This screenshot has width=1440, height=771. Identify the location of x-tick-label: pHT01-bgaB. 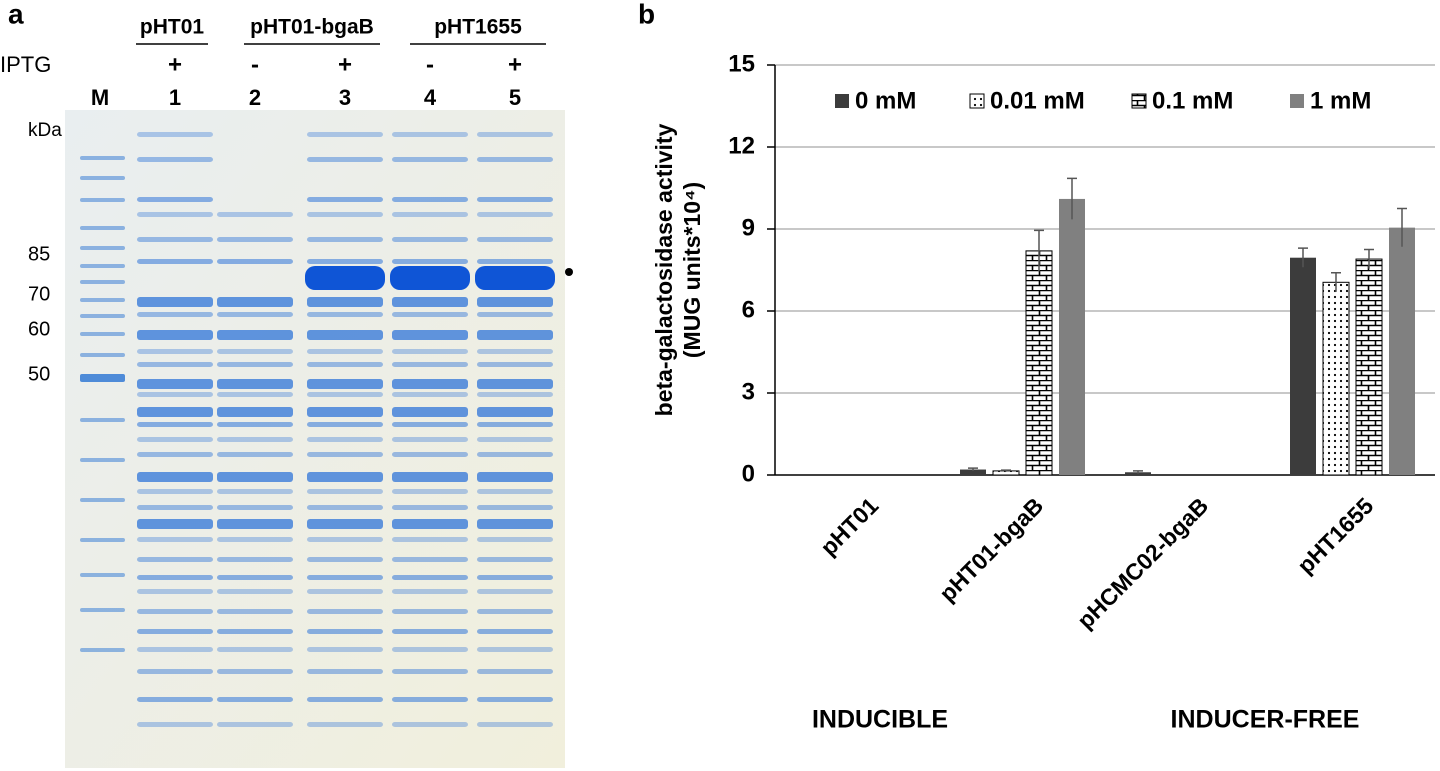
(991, 549).